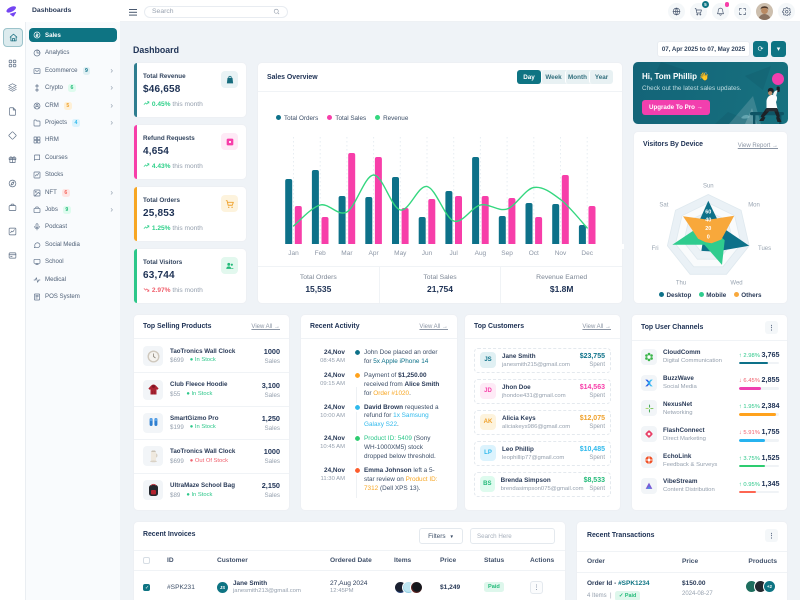  I want to click on svg-text: 40, so click(708, 221).